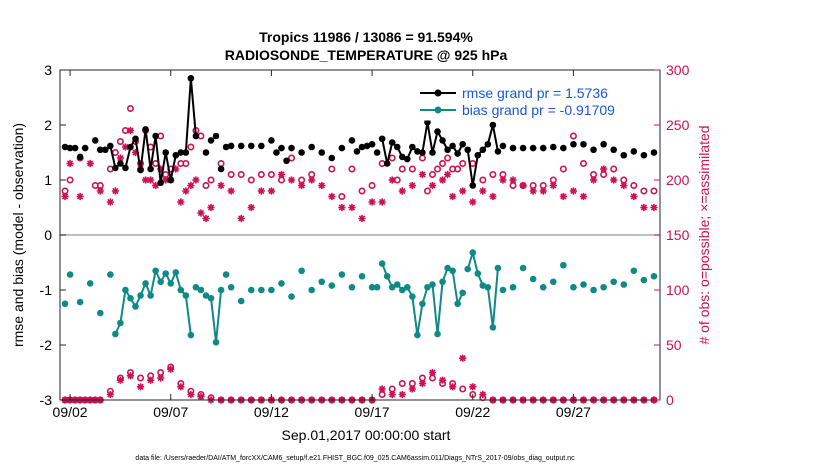 This screenshot has width=830, height=470. I want to click on y-right-tick-label: 100, so click(678, 290).